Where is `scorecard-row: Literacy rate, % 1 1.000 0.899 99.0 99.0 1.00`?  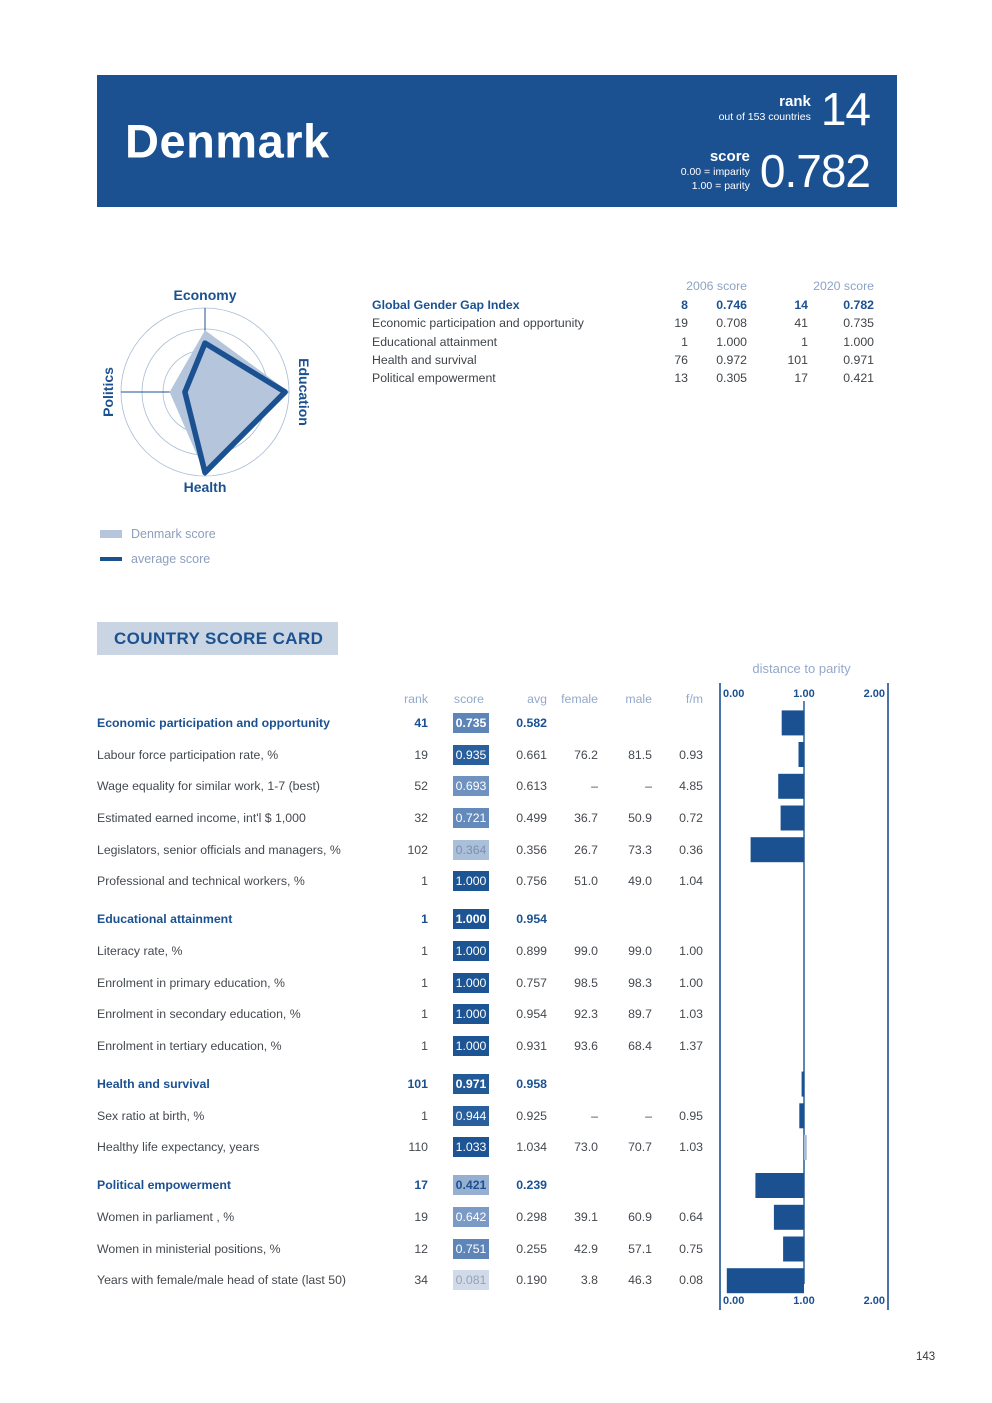 scorecard-row: Literacy rate, % 1 1.000 0.899 99.0 99.0 1.00 is located at coordinates (407, 951).